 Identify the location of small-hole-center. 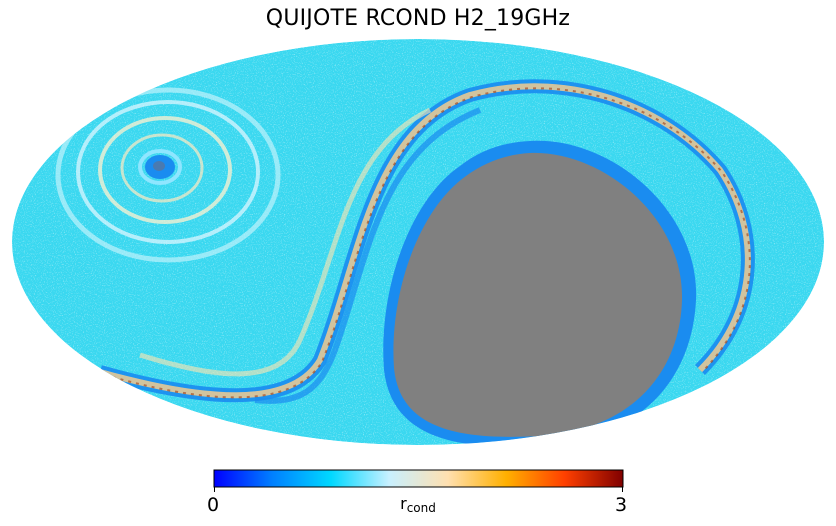
(159, 166).